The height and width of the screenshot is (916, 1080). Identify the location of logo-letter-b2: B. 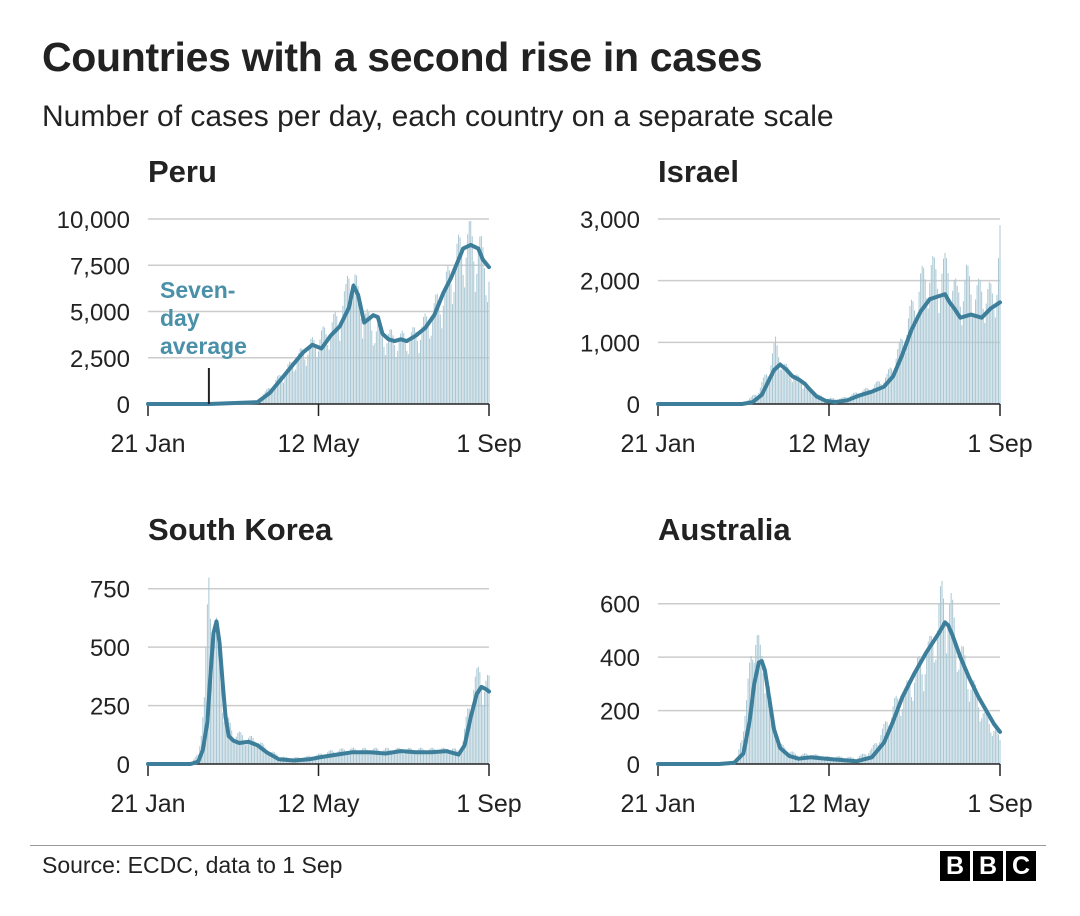
(988, 866).